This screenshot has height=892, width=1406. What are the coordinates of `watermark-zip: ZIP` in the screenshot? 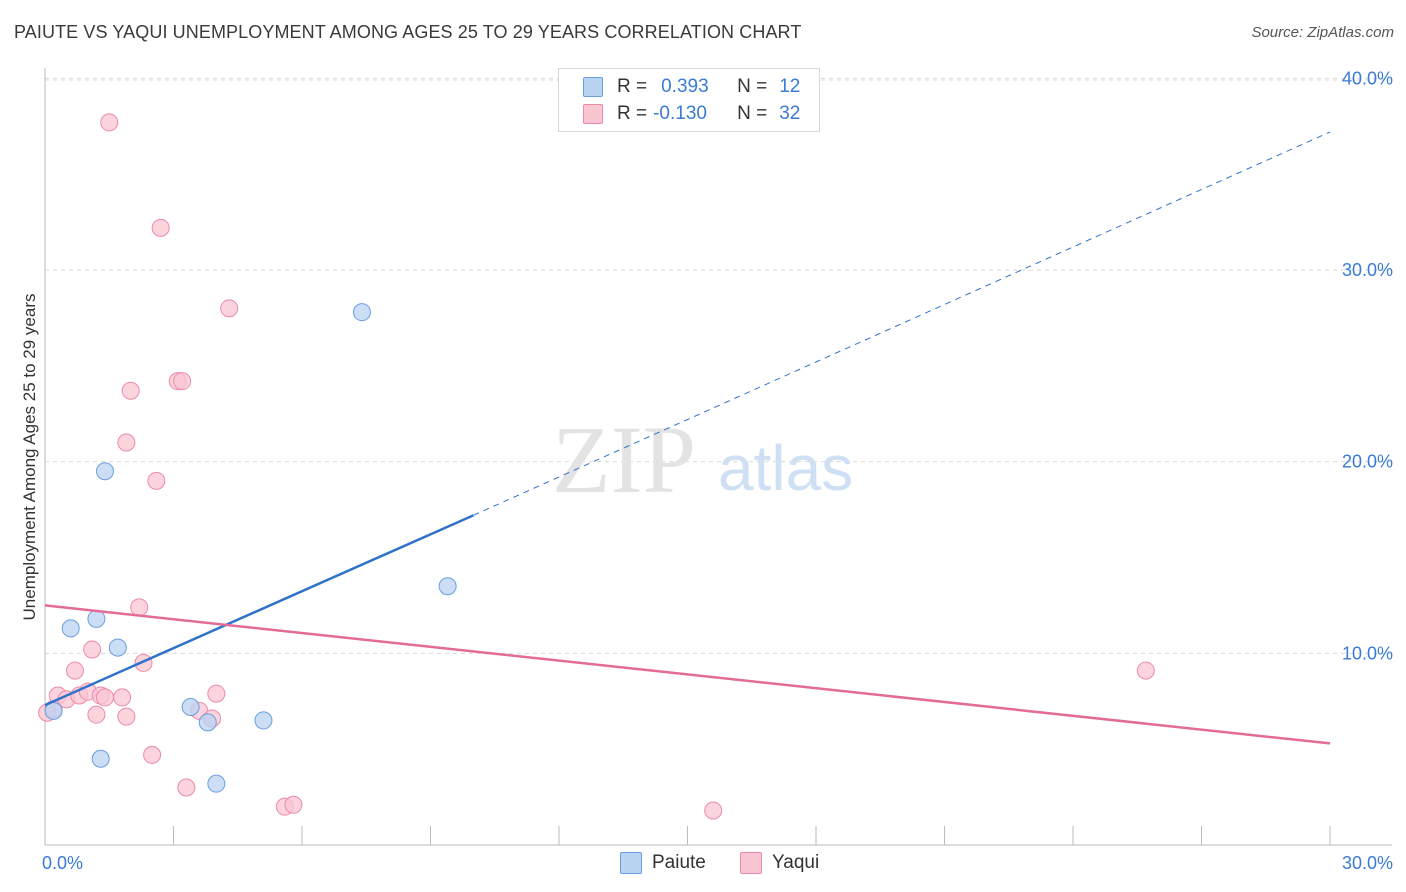 It's located at (624, 459).